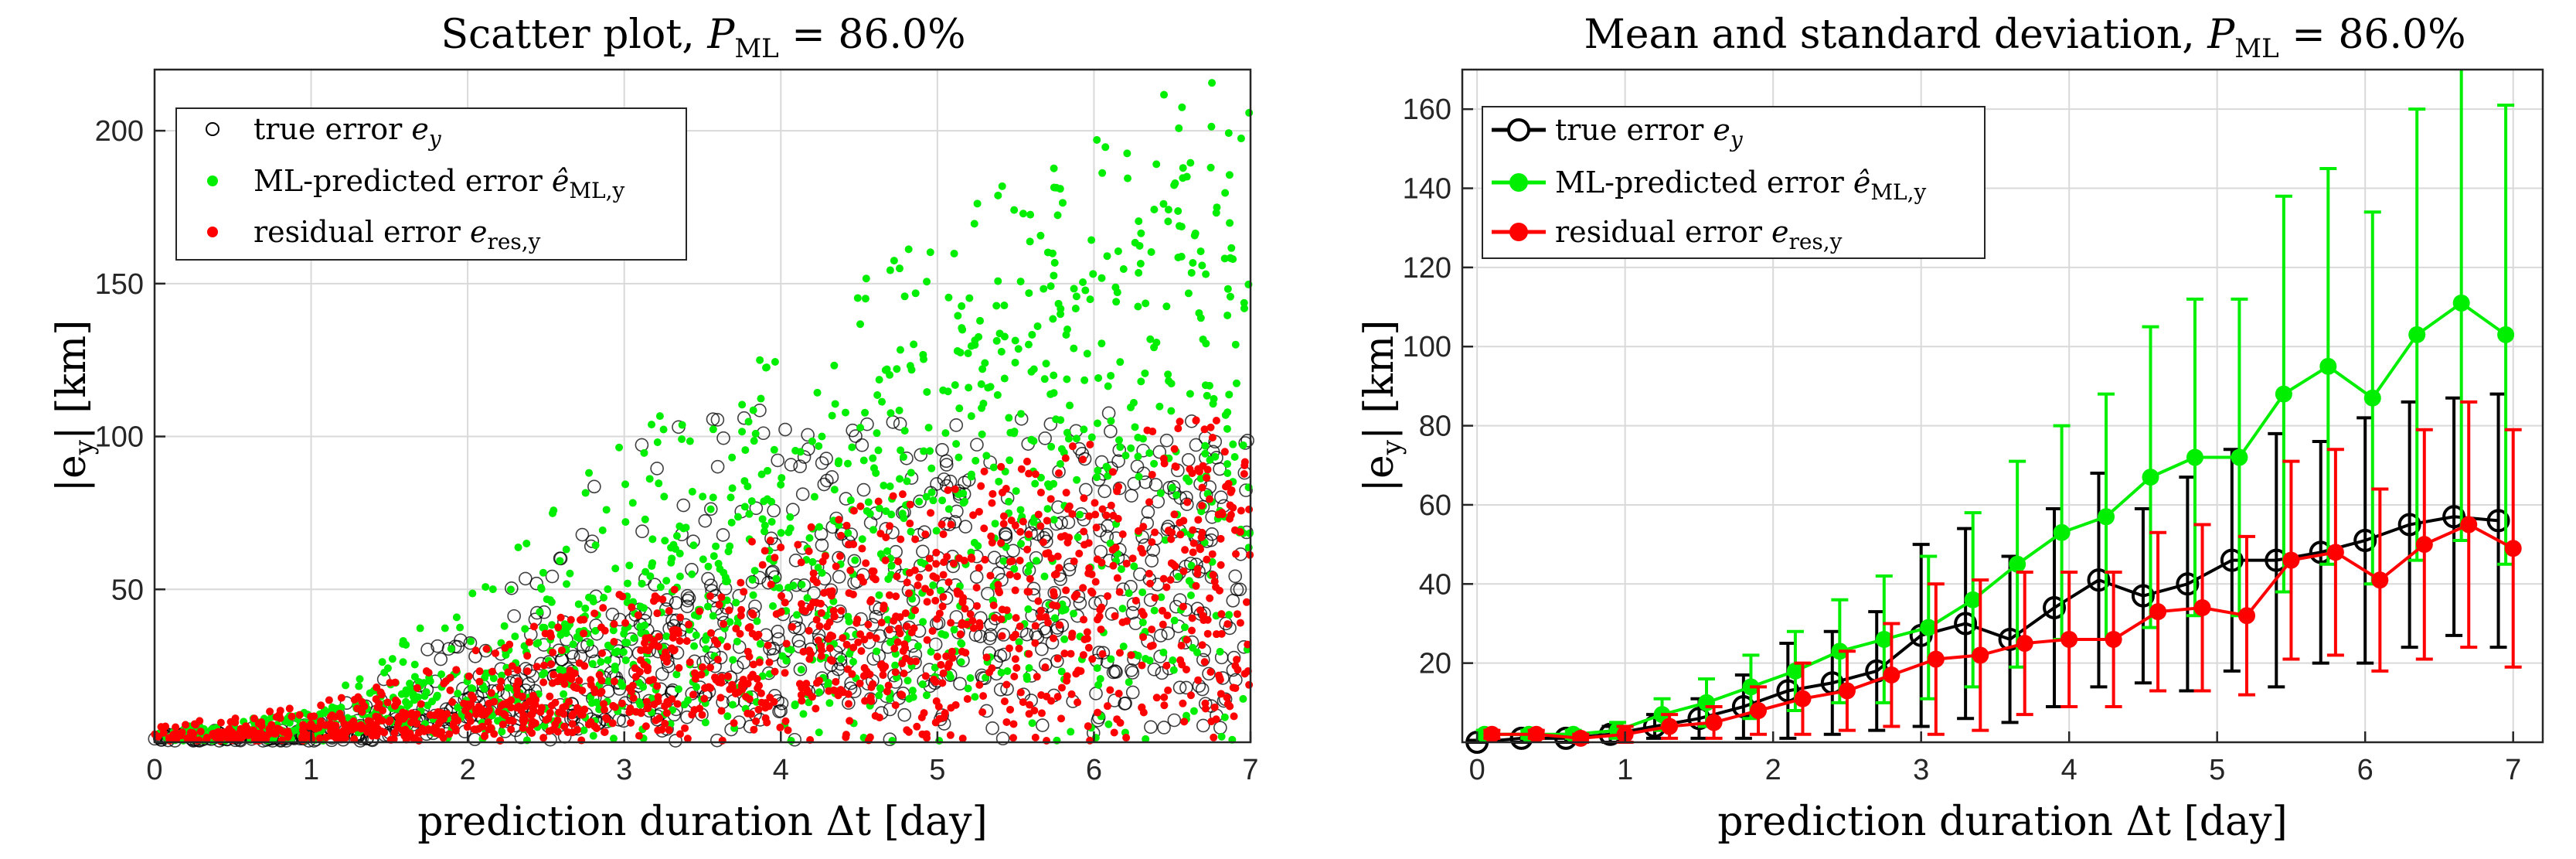 This screenshot has height=859, width=2576. I want to click on mean-std-x-axis-label: prediction duration Δt [day], so click(2002, 822).